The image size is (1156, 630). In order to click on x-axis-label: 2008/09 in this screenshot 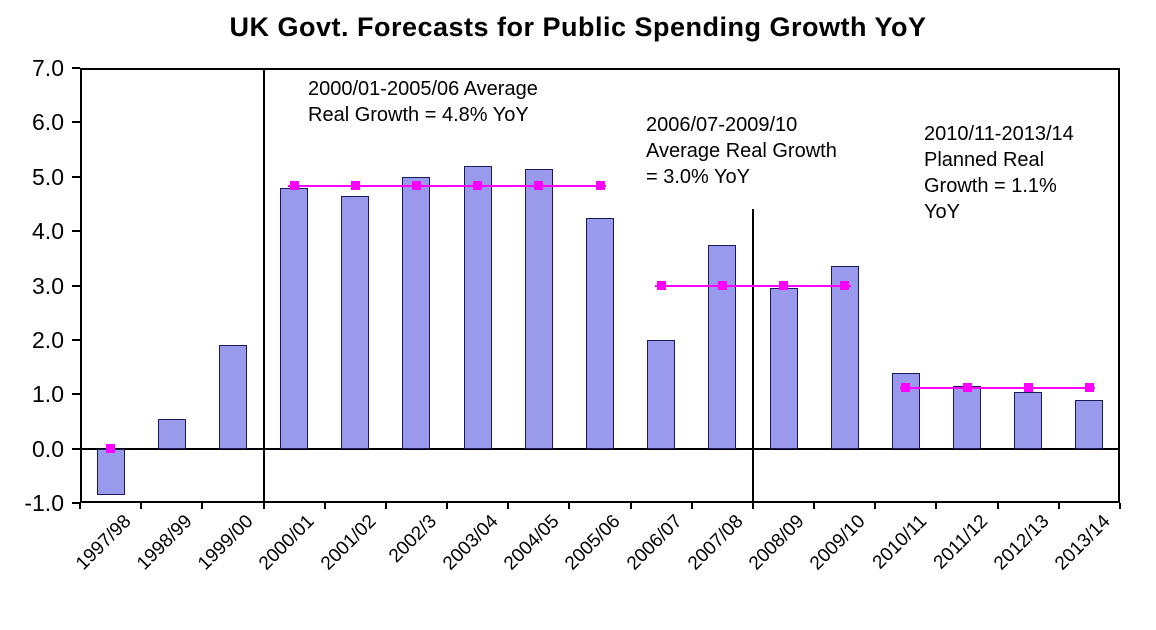, I will do `click(776, 543)`.